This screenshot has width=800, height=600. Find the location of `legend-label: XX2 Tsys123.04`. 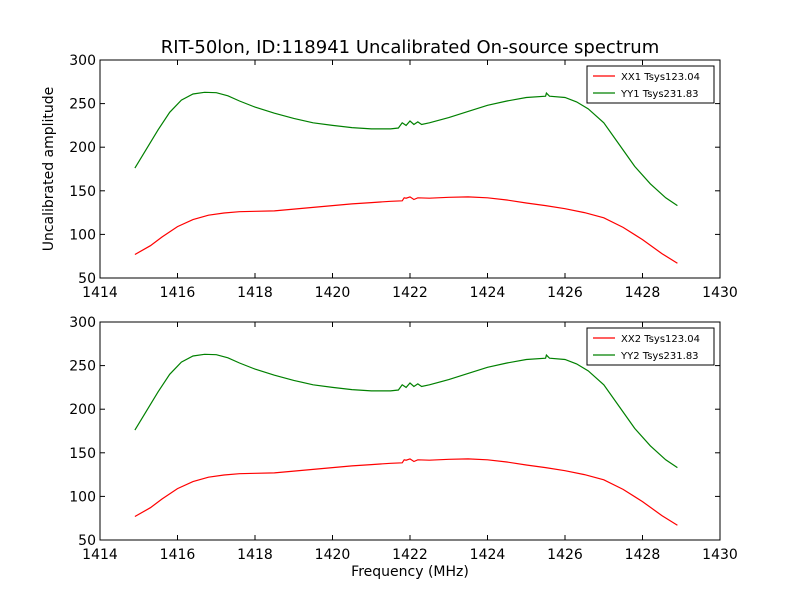

legend-label: XX2 Tsys123.04 is located at coordinates (660, 339).